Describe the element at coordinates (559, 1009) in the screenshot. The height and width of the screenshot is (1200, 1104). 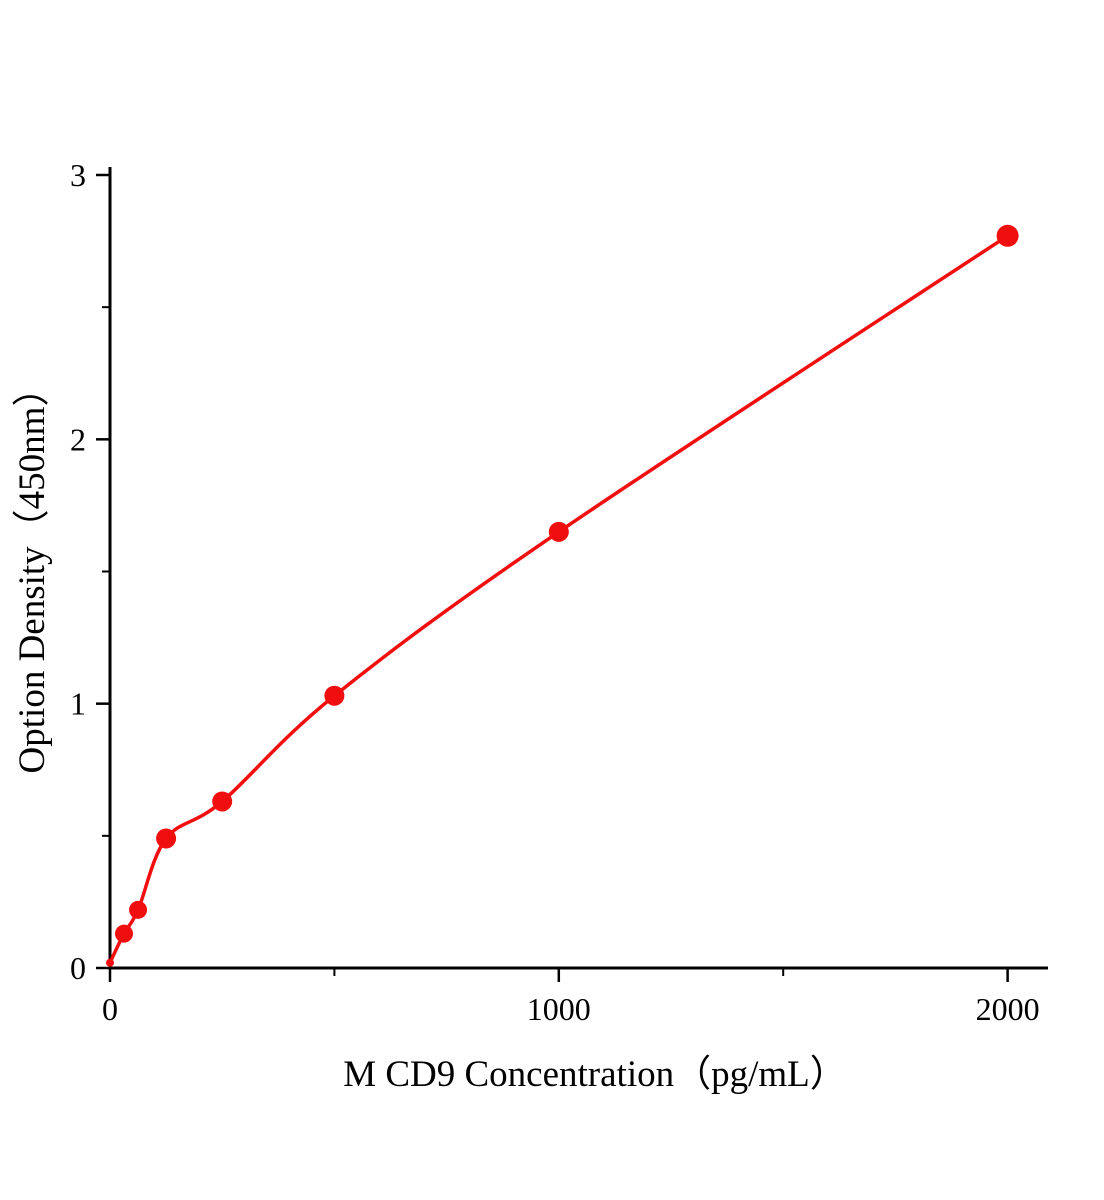
I see `x-tick-label: 1000` at that location.